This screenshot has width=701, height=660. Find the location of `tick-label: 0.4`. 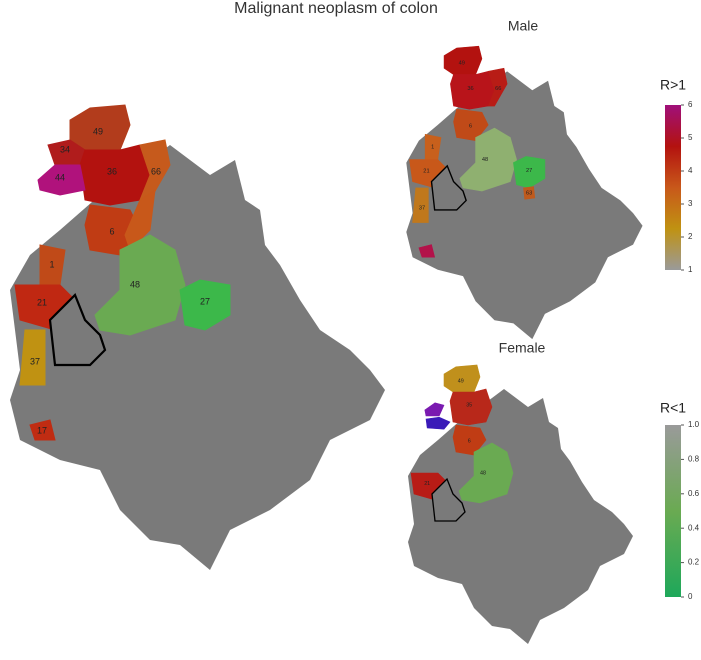

tick-label: 0.4 is located at coordinates (694, 527).